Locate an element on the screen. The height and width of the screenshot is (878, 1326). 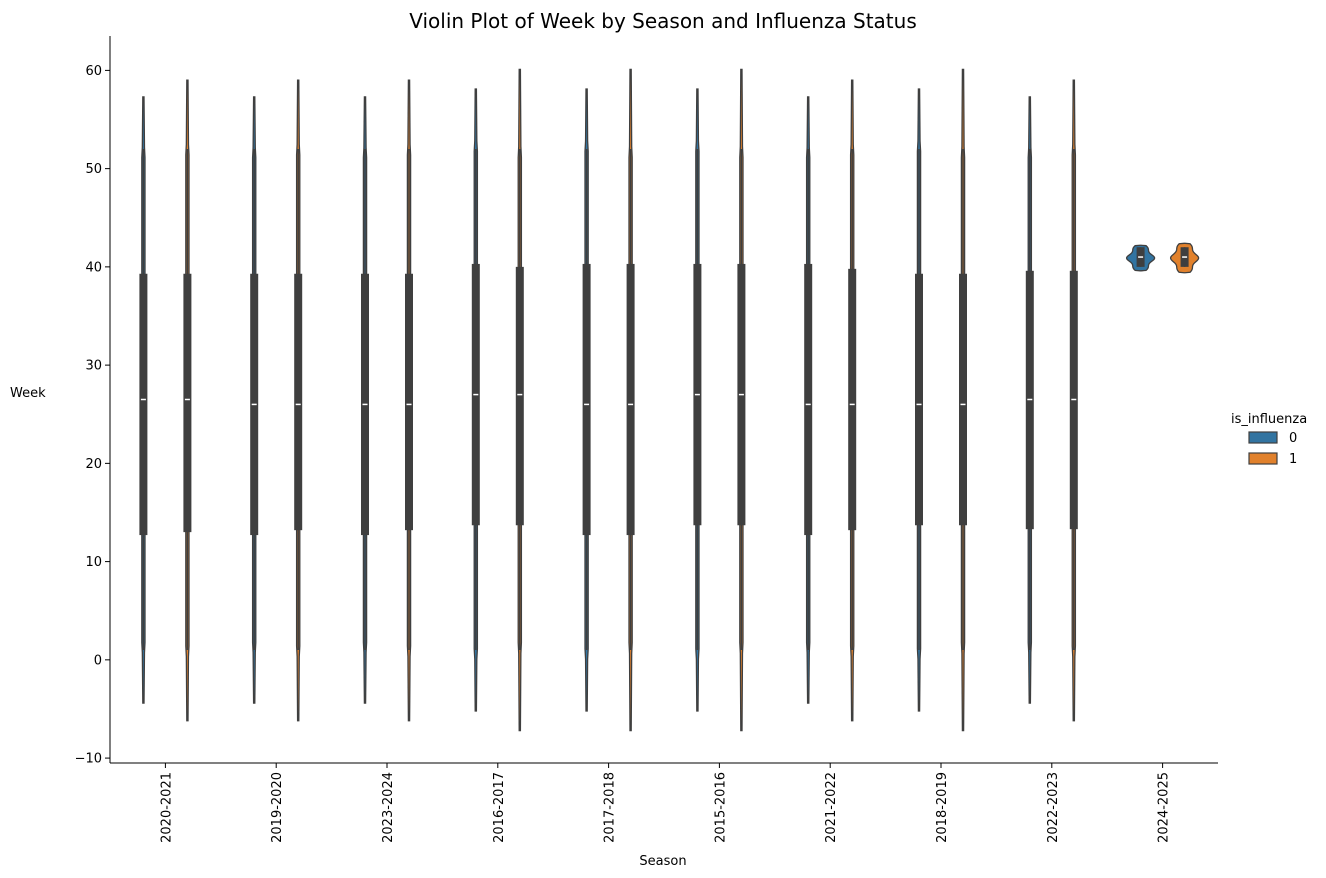
y-tick-label: 20 is located at coordinates (93, 464).